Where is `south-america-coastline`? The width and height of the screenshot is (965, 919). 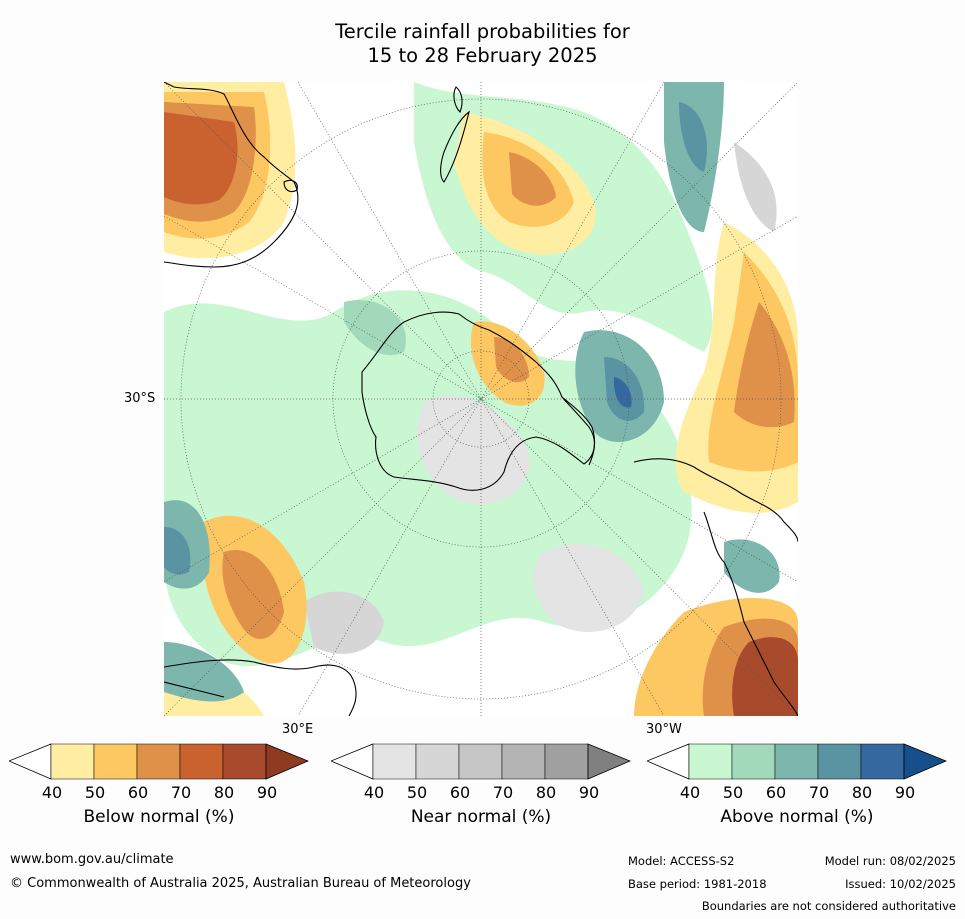 south-america-coastline is located at coordinates (715, 587).